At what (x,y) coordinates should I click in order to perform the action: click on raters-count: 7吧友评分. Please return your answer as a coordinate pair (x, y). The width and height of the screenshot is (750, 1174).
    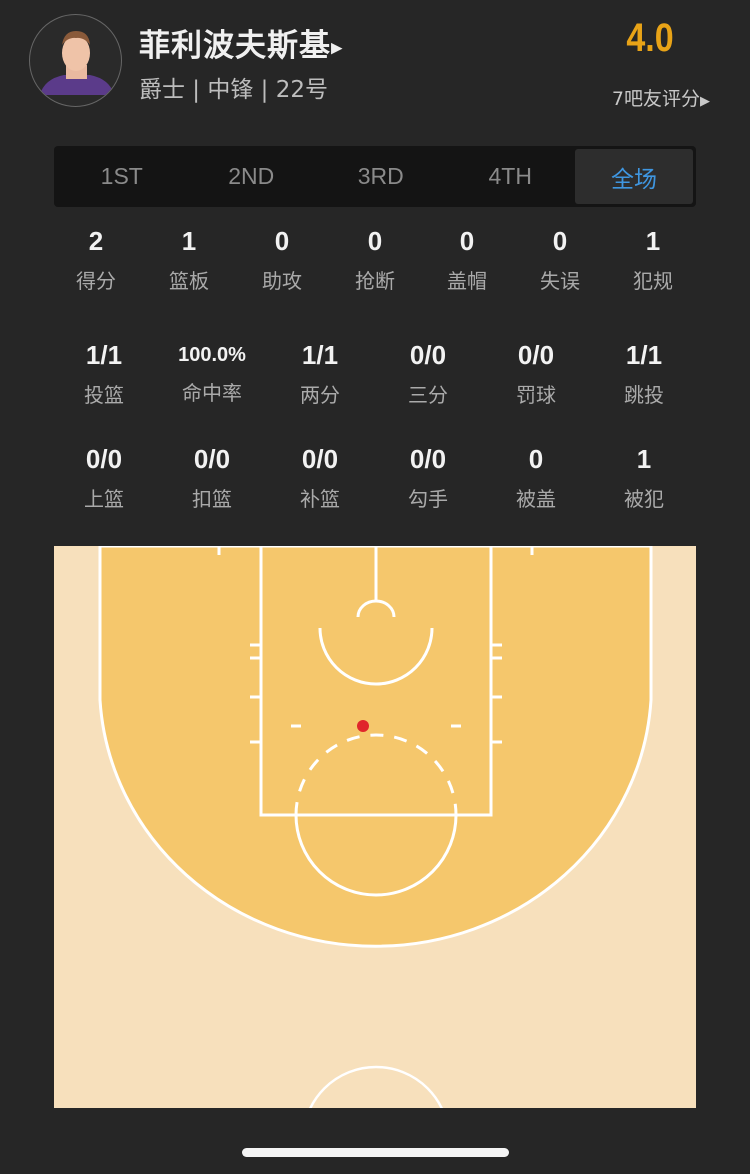
    Looking at the image, I should click on (655, 99).